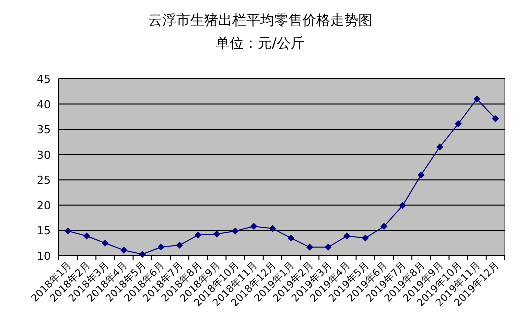 This screenshot has width=521, height=329. I want to click on chart-title: 云浮市生猪出栏平均零售价格走势图, so click(260, 21).